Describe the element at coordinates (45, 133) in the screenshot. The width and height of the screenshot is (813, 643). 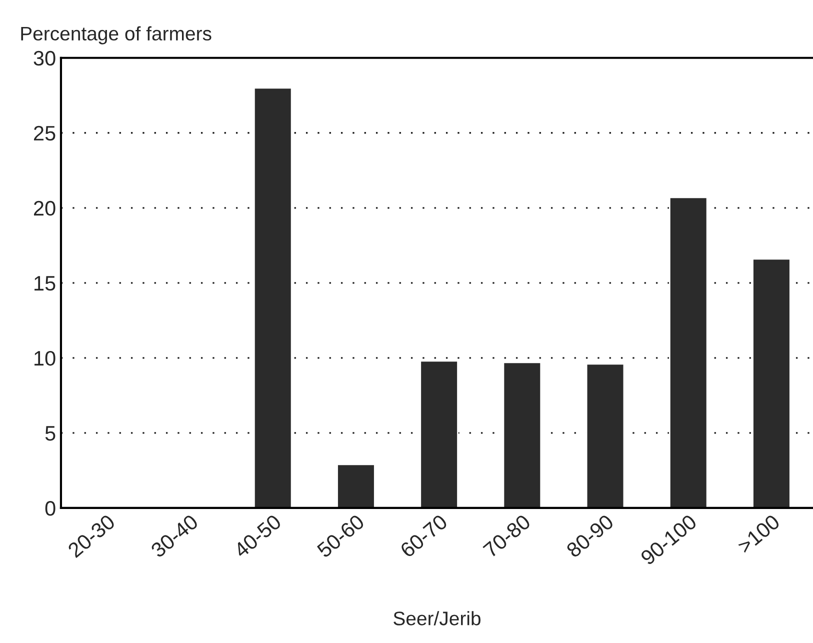
I see `y-tick-label: 25` at that location.